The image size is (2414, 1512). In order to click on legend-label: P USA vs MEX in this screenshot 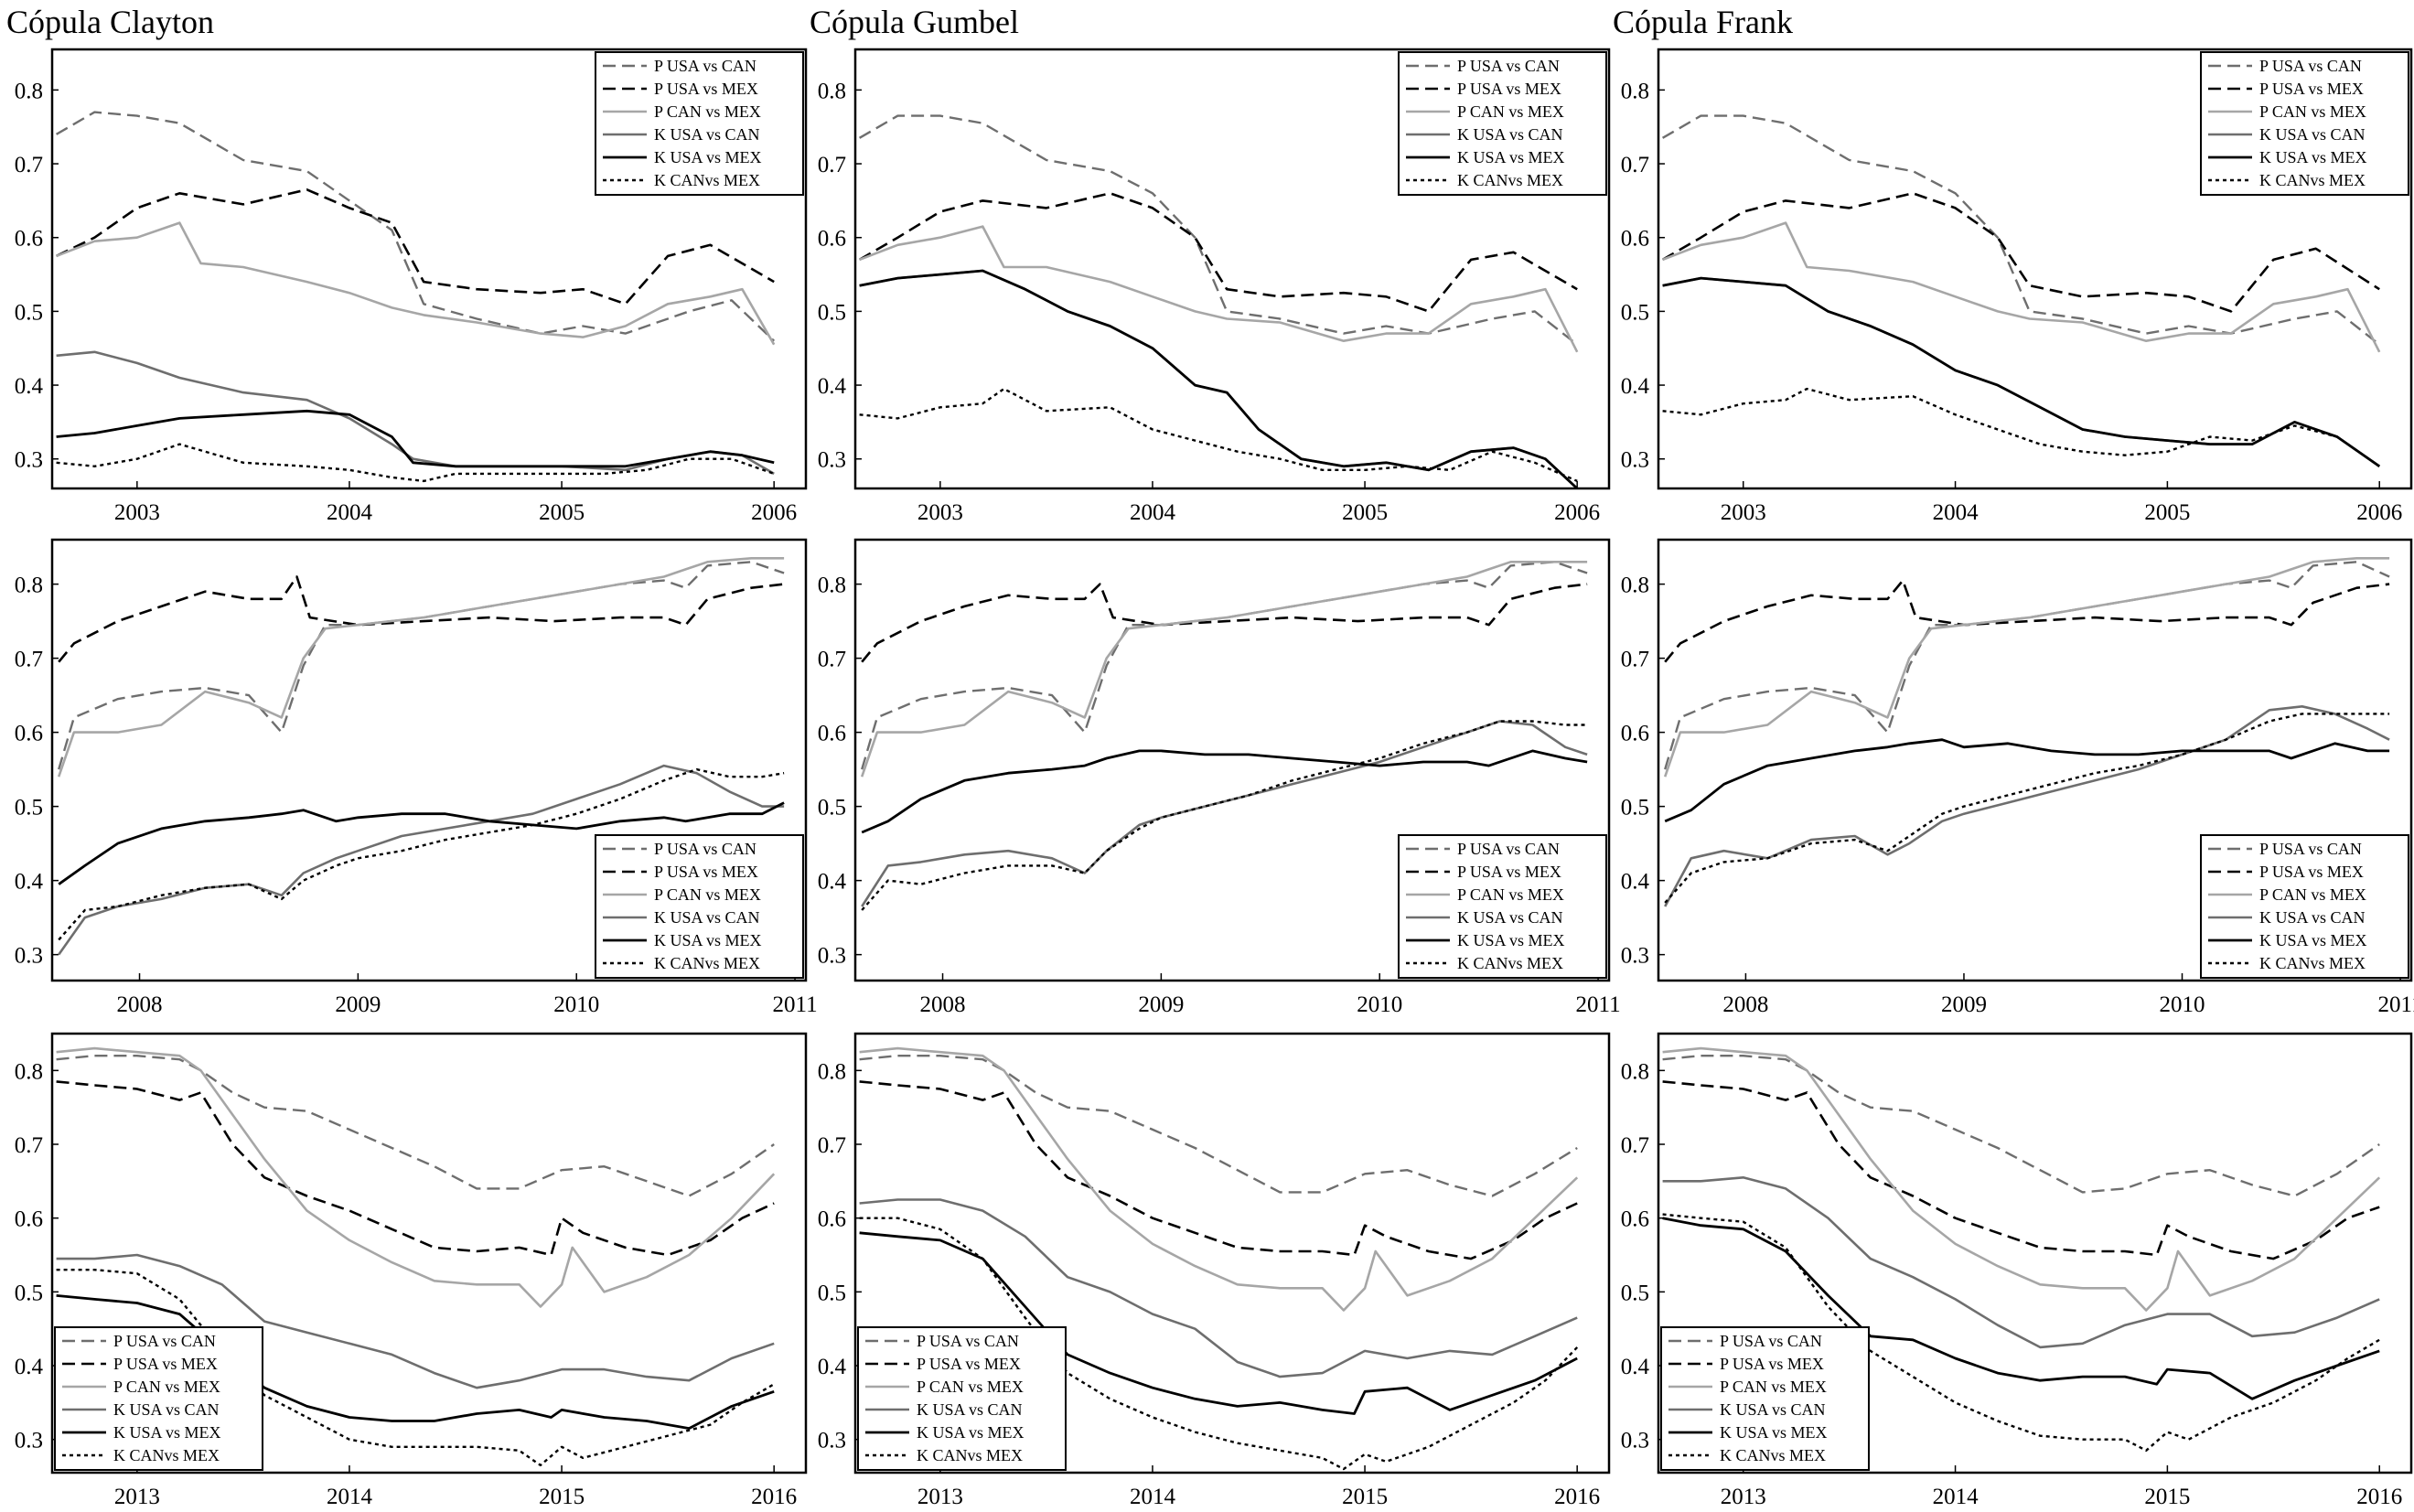, I will do `click(1509, 872)`.